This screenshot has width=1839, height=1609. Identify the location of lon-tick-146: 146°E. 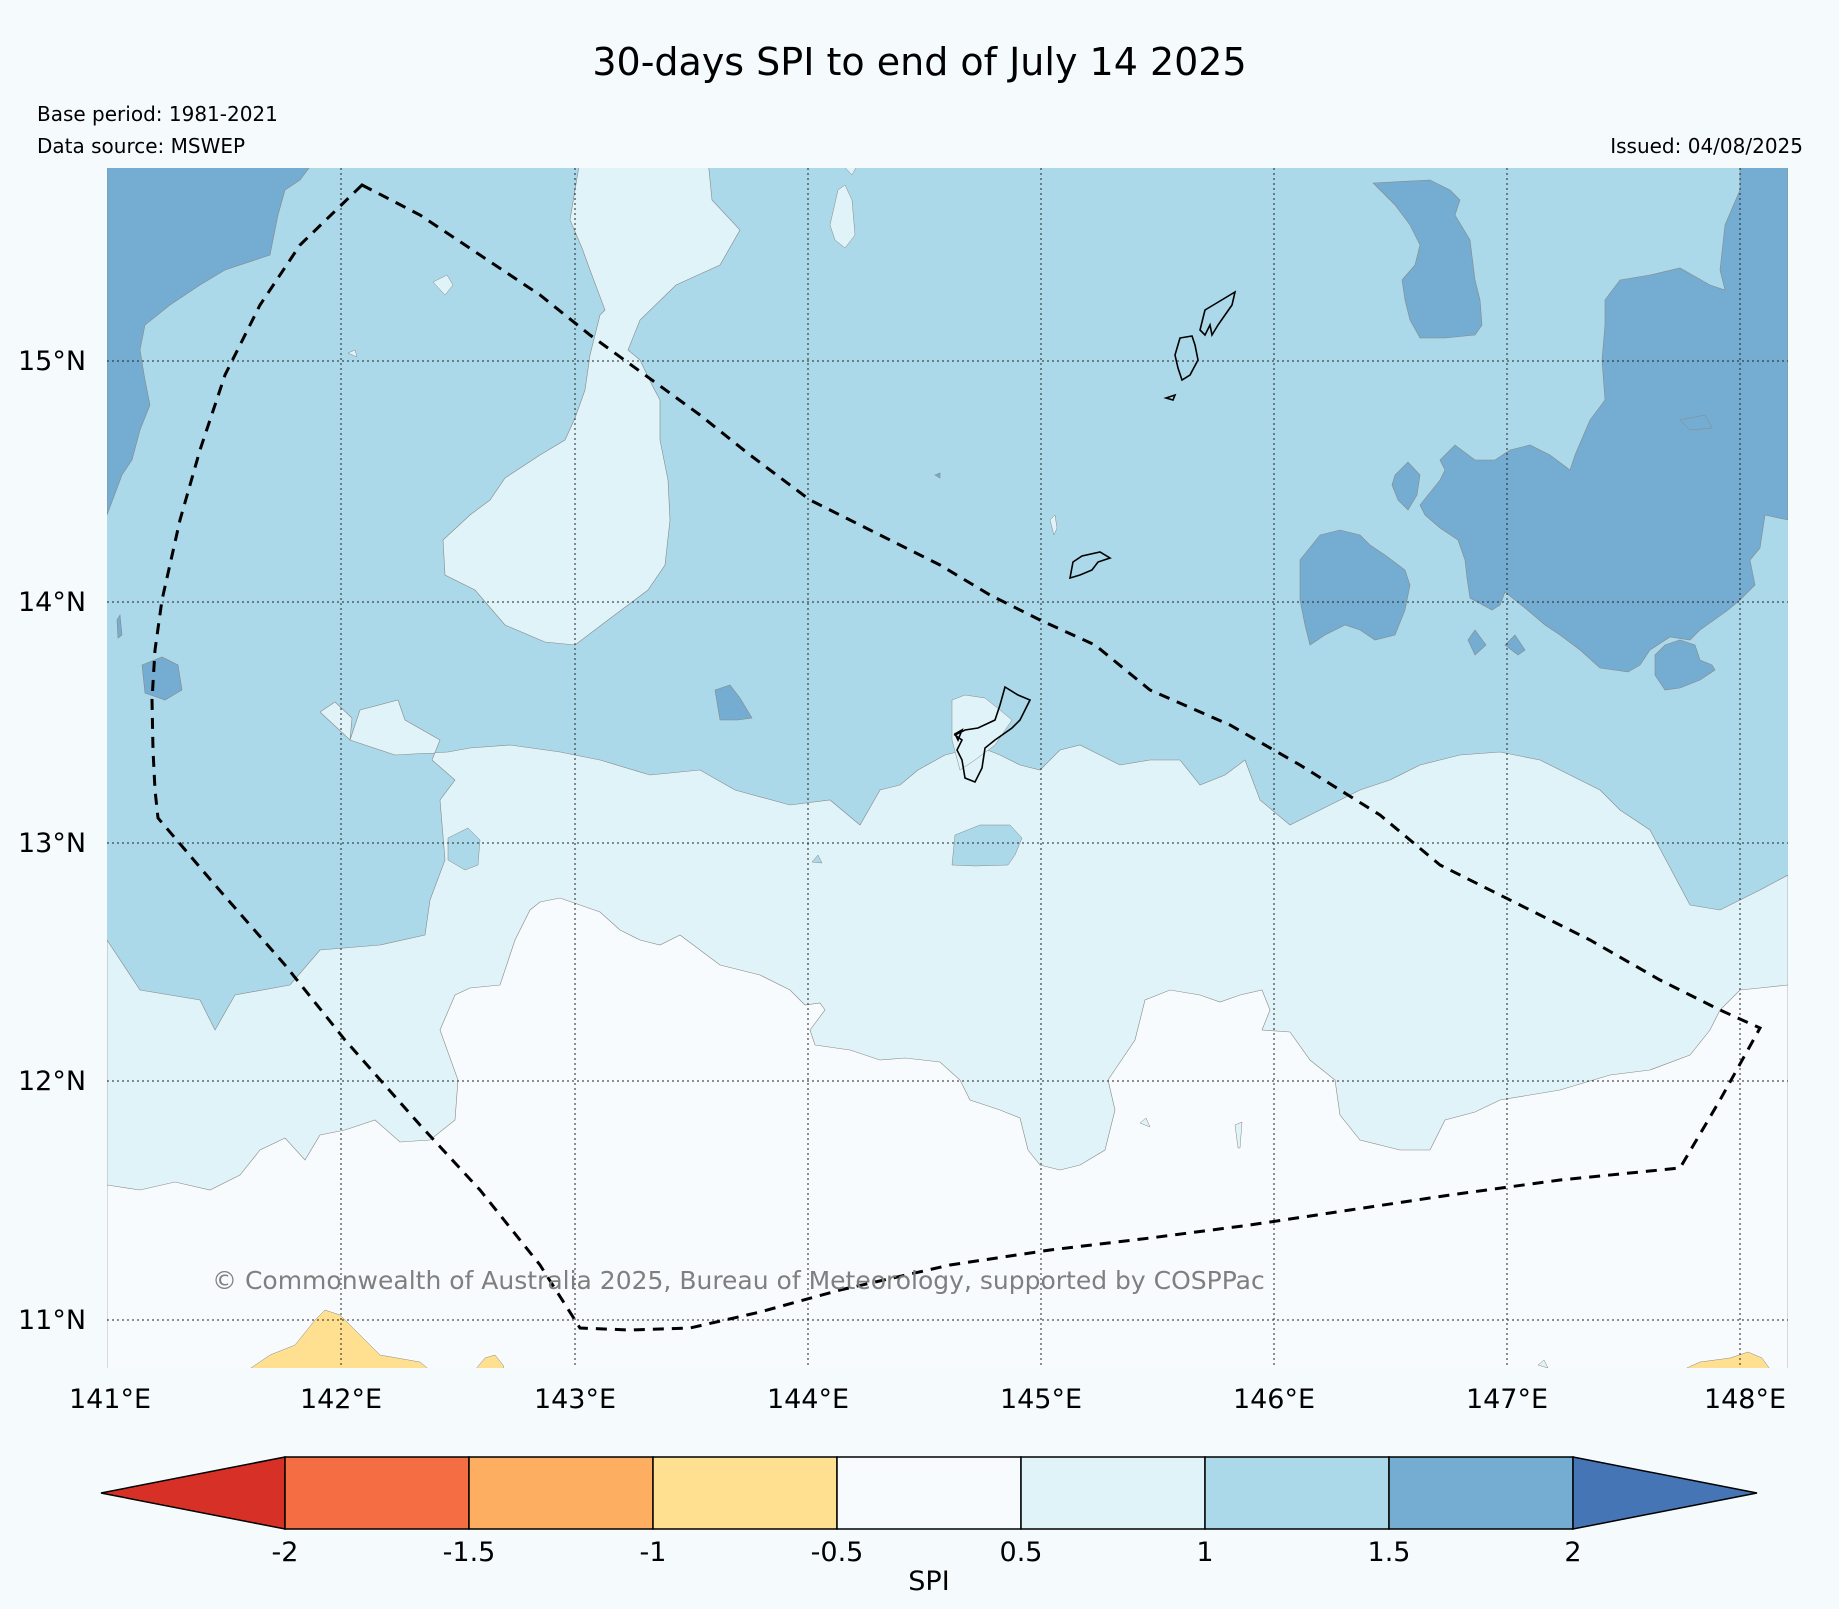
(1274, 1399).